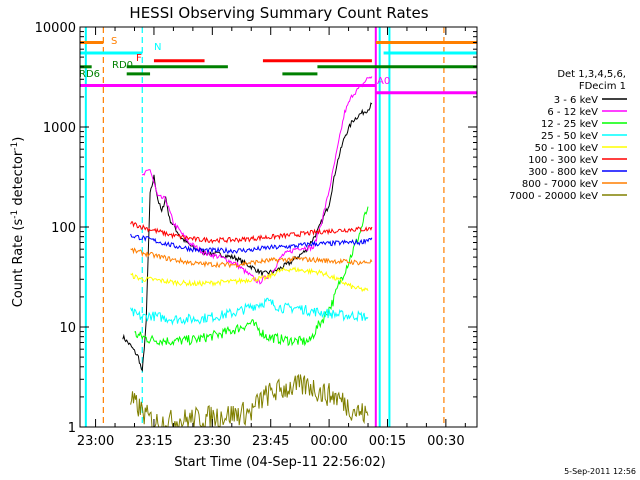 The width and height of the screenshot is (640, 480). Describe the element at coordinates (569, 124) in the screenshot. I see `legend-entry-label: 12 - 25 keV` at that location.